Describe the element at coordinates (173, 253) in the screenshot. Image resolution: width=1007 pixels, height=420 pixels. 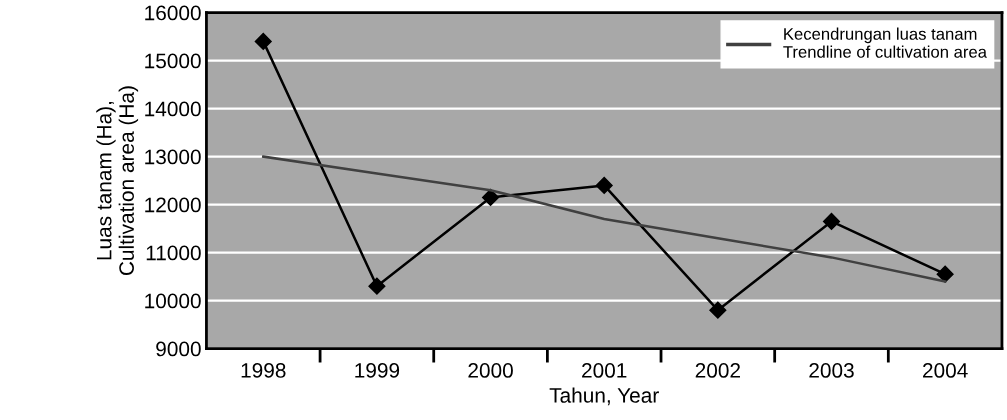
I see `y-tick-label: 11000` at that location.